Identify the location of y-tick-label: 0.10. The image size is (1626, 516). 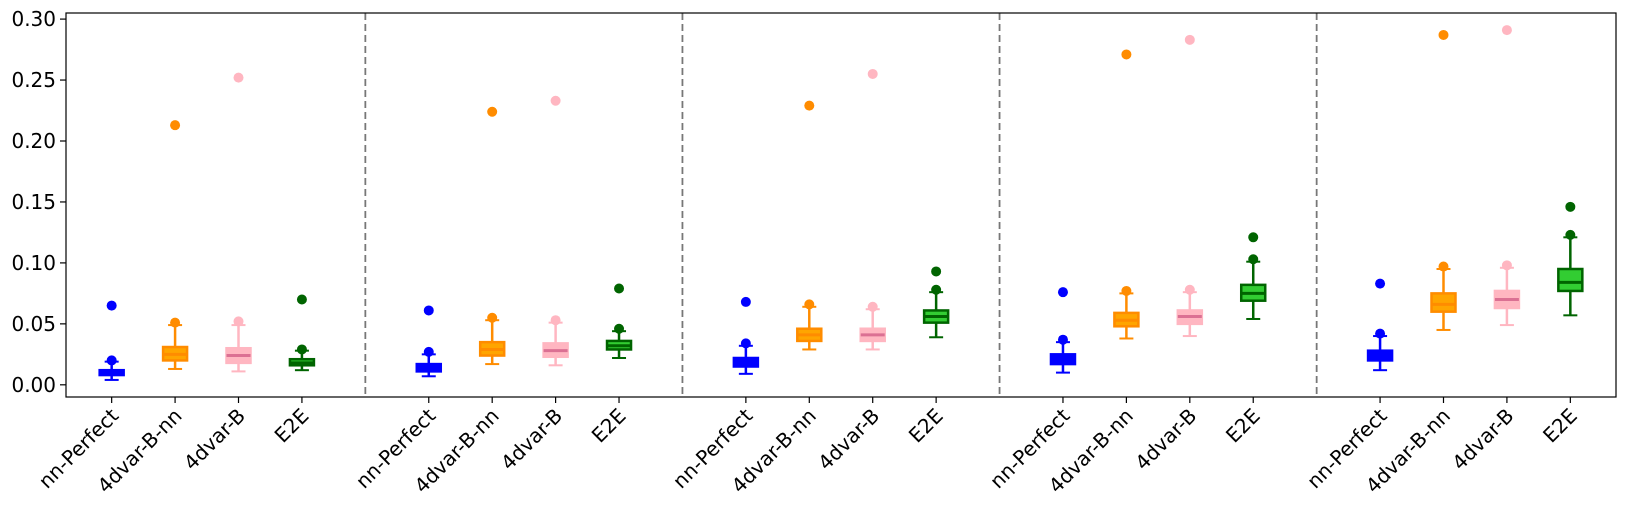
(33, 263).